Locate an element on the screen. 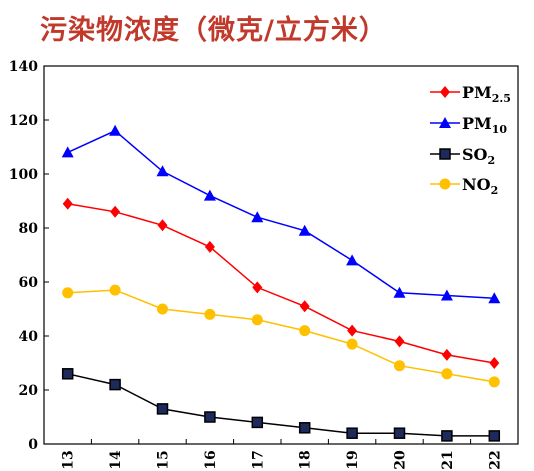 This screenshot has width=534, height=471. legend-label: PM2.5 is located at coordinates (486, 94).